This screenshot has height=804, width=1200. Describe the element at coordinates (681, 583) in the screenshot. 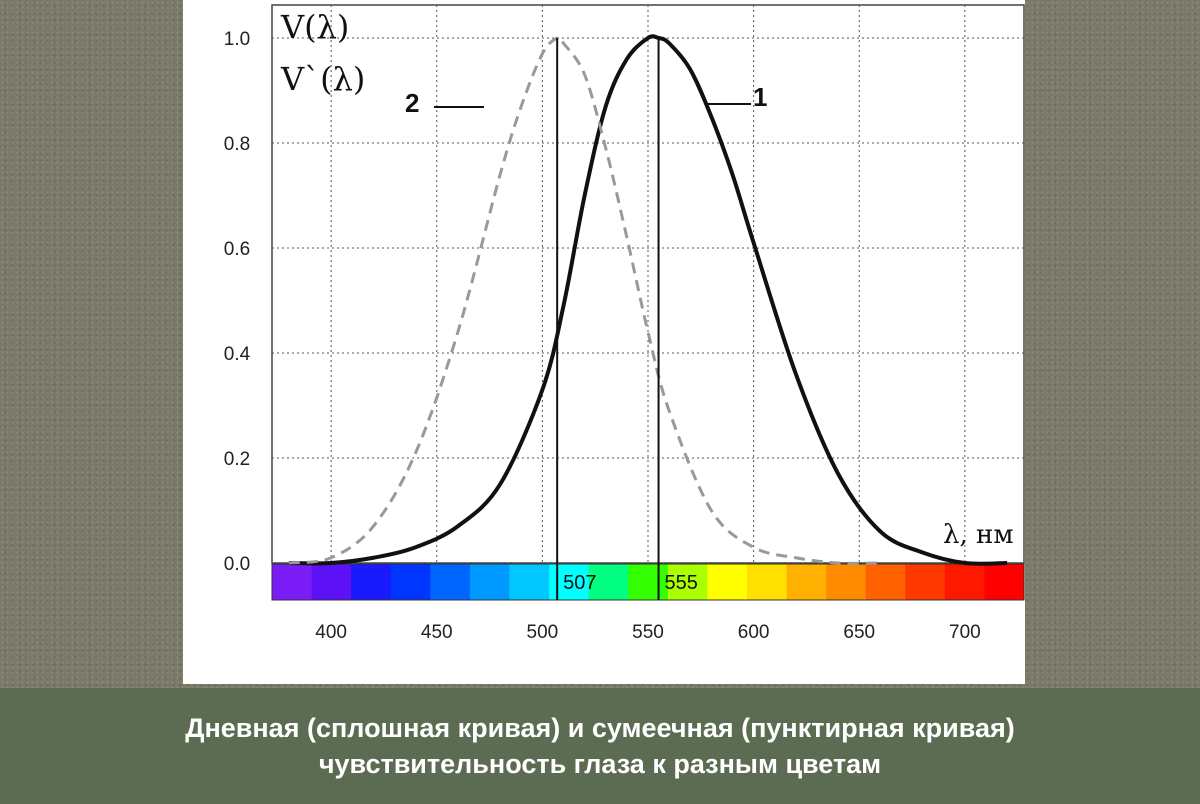

I see `spectrum-label: 555` at that location.